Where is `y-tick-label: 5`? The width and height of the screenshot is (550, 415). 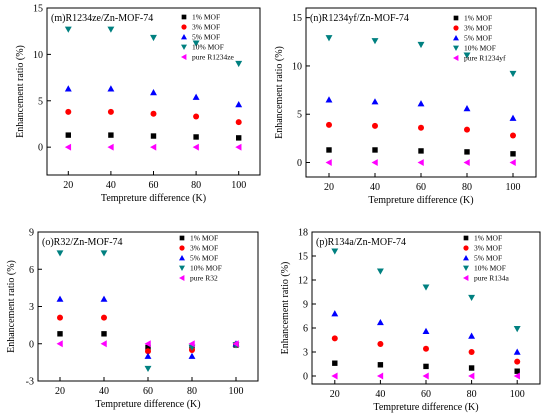
y-tick-label: 5 is located at coordinates (299, 115).